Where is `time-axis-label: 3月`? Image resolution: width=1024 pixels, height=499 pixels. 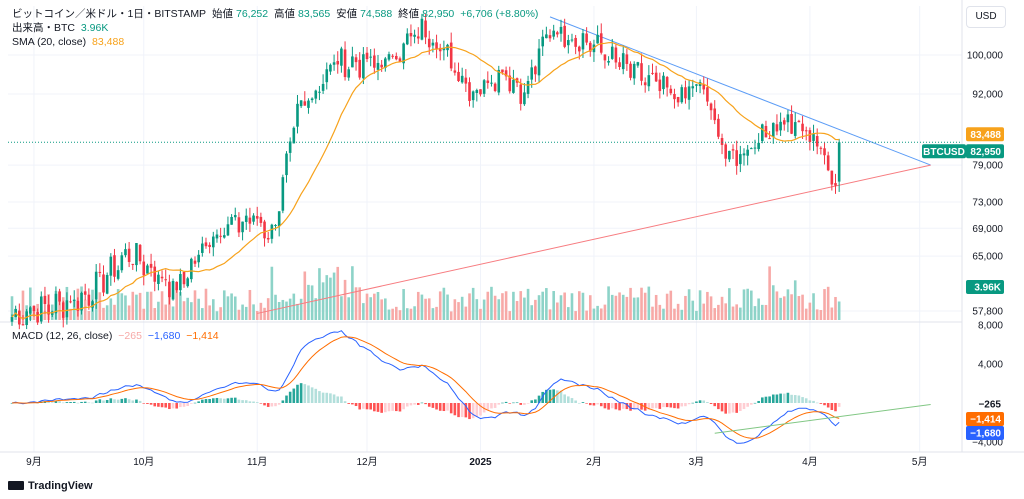 time-axis-label: 3月 is located at coordinates (697, 462).